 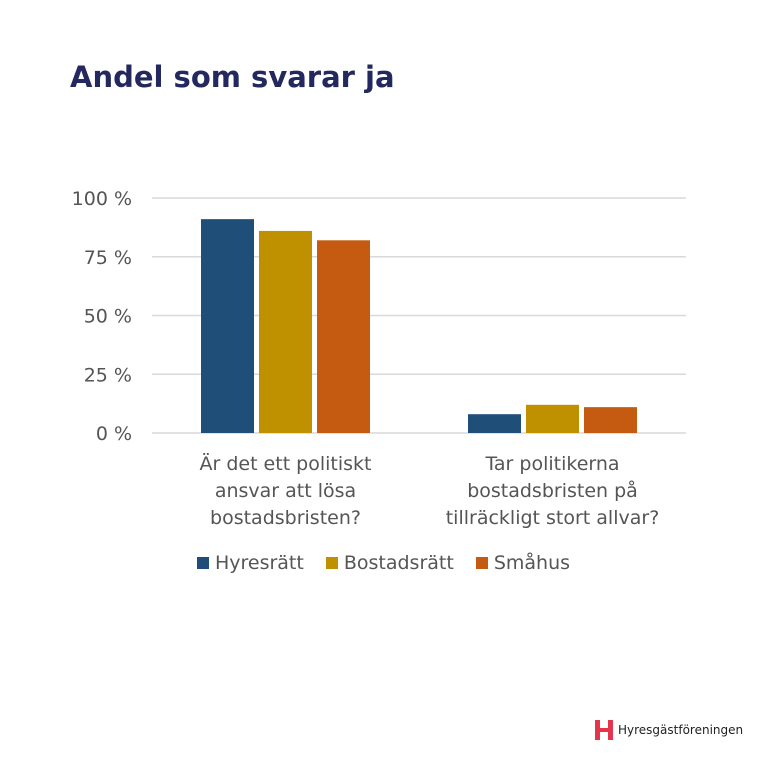 I want to click on legend-item: Småhus, so click(x=523, y=563).